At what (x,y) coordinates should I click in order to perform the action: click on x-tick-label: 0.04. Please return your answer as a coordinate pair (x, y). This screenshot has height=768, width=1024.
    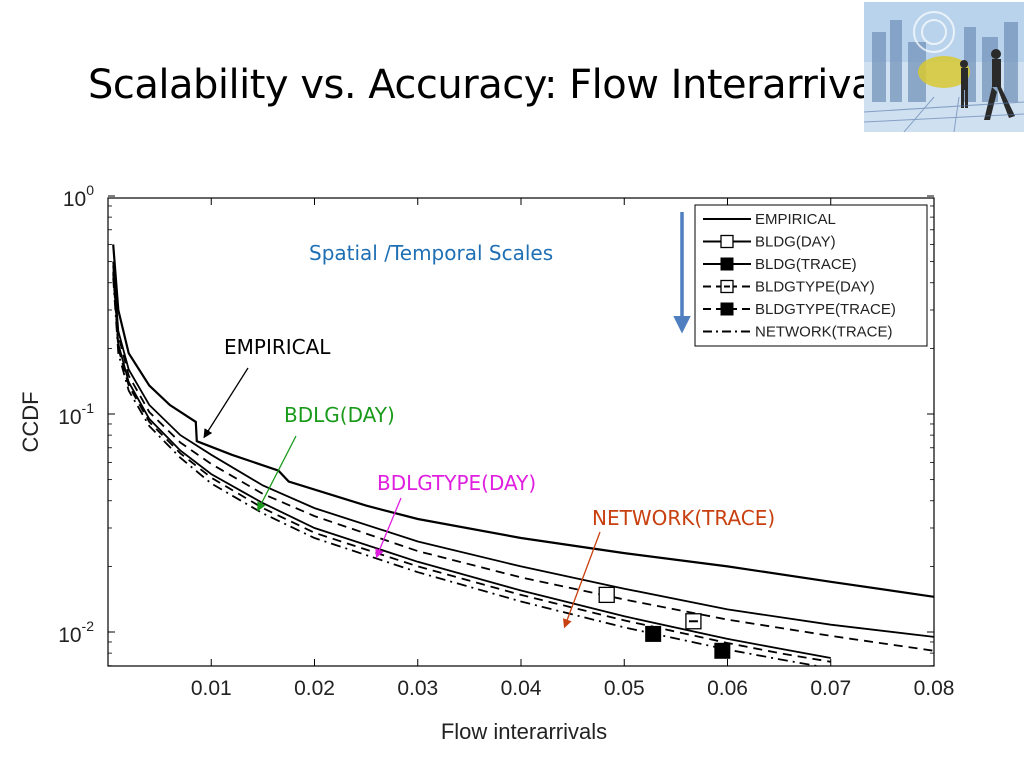
    Looking at the image, I should click on (521, 688).